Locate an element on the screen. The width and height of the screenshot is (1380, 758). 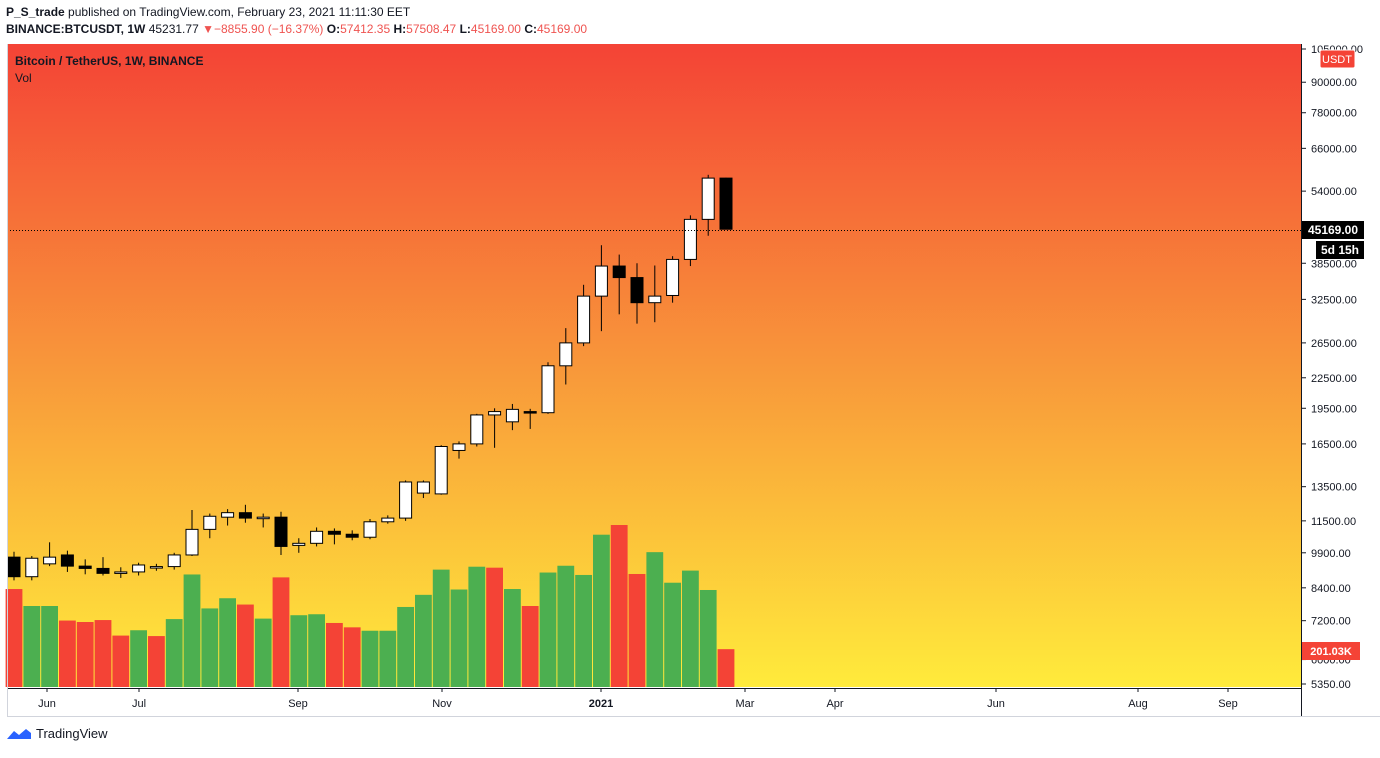
price-tick: 7200.00 is located at coordinates (1326, 622).